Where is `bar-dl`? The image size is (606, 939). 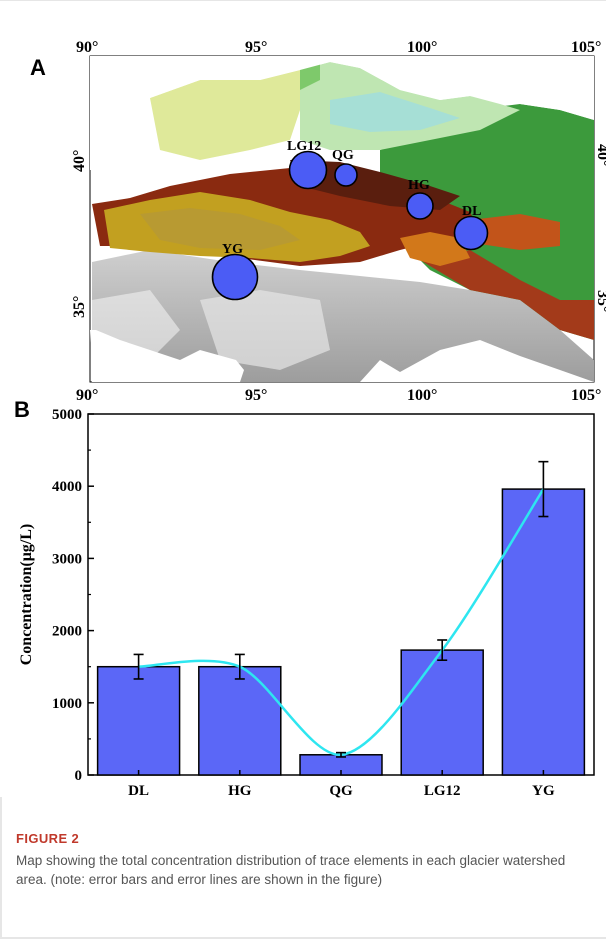 bar-dl is located at coordinates (138, 720).